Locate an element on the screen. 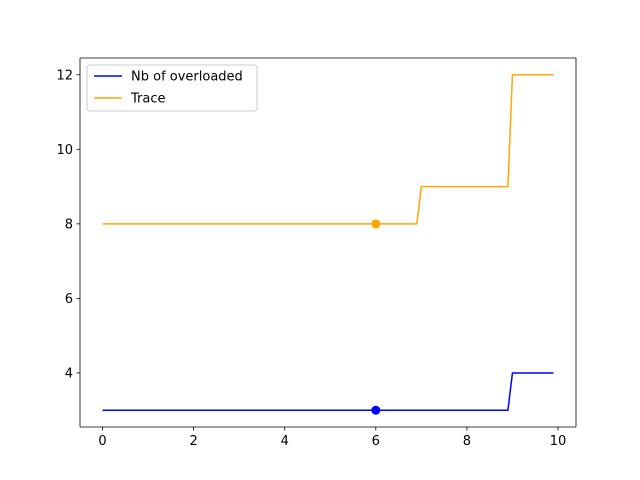 The image size is (640, 480). x-tick-label: 8 is located at coordinates (467, 441).